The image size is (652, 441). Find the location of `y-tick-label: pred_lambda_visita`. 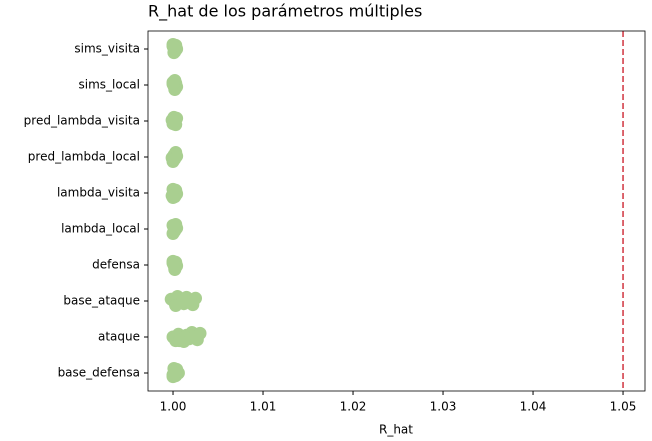

y-tick-label: pred_lambda_visita is located at coordinates (82, 121).